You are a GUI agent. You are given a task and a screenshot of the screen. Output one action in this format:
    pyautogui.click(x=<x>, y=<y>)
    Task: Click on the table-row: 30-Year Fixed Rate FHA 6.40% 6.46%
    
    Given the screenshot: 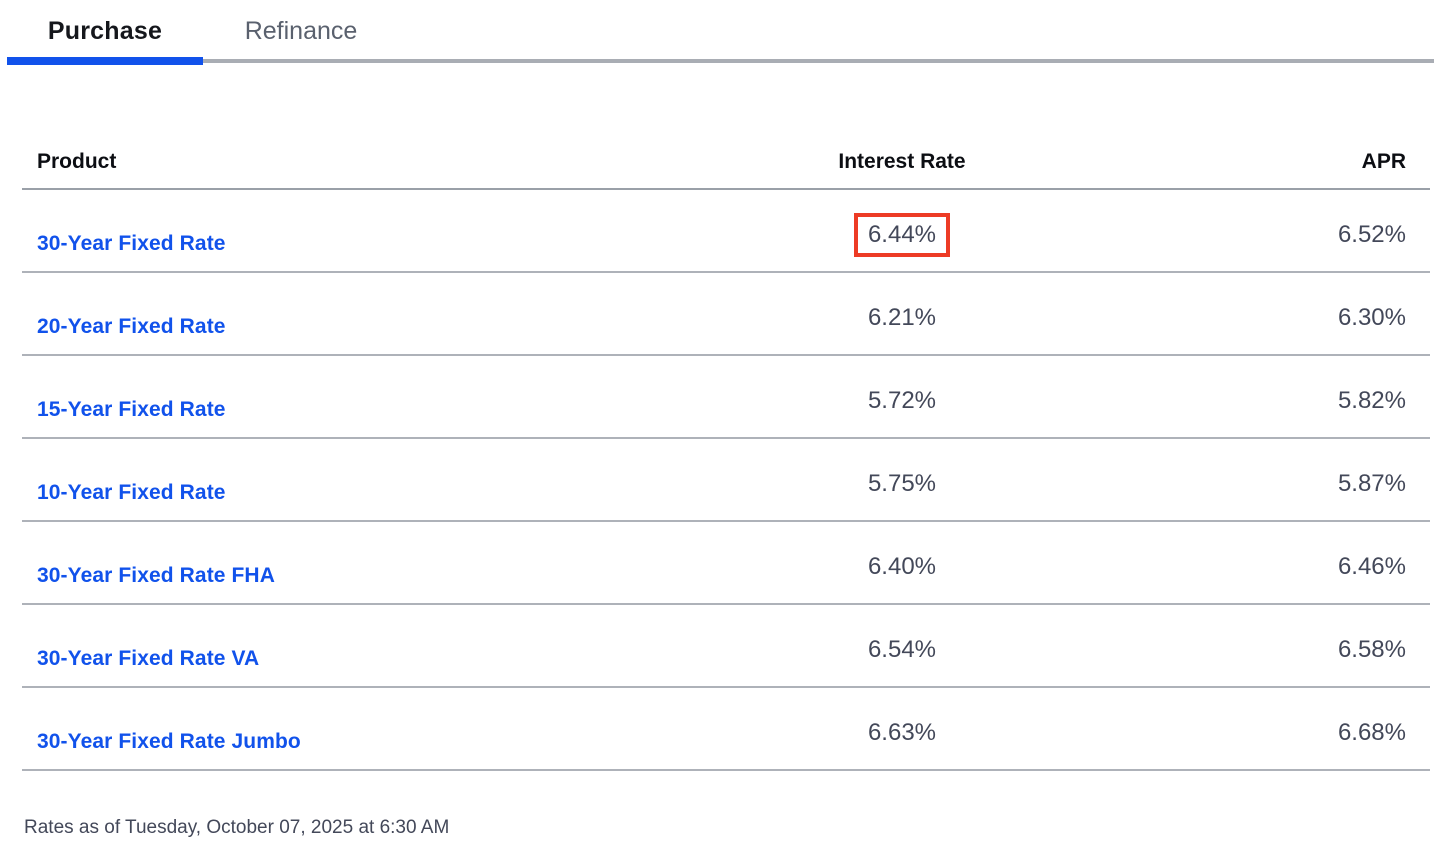 What is the action you would take?
    pyautogui.click(x=726, y=563)
    